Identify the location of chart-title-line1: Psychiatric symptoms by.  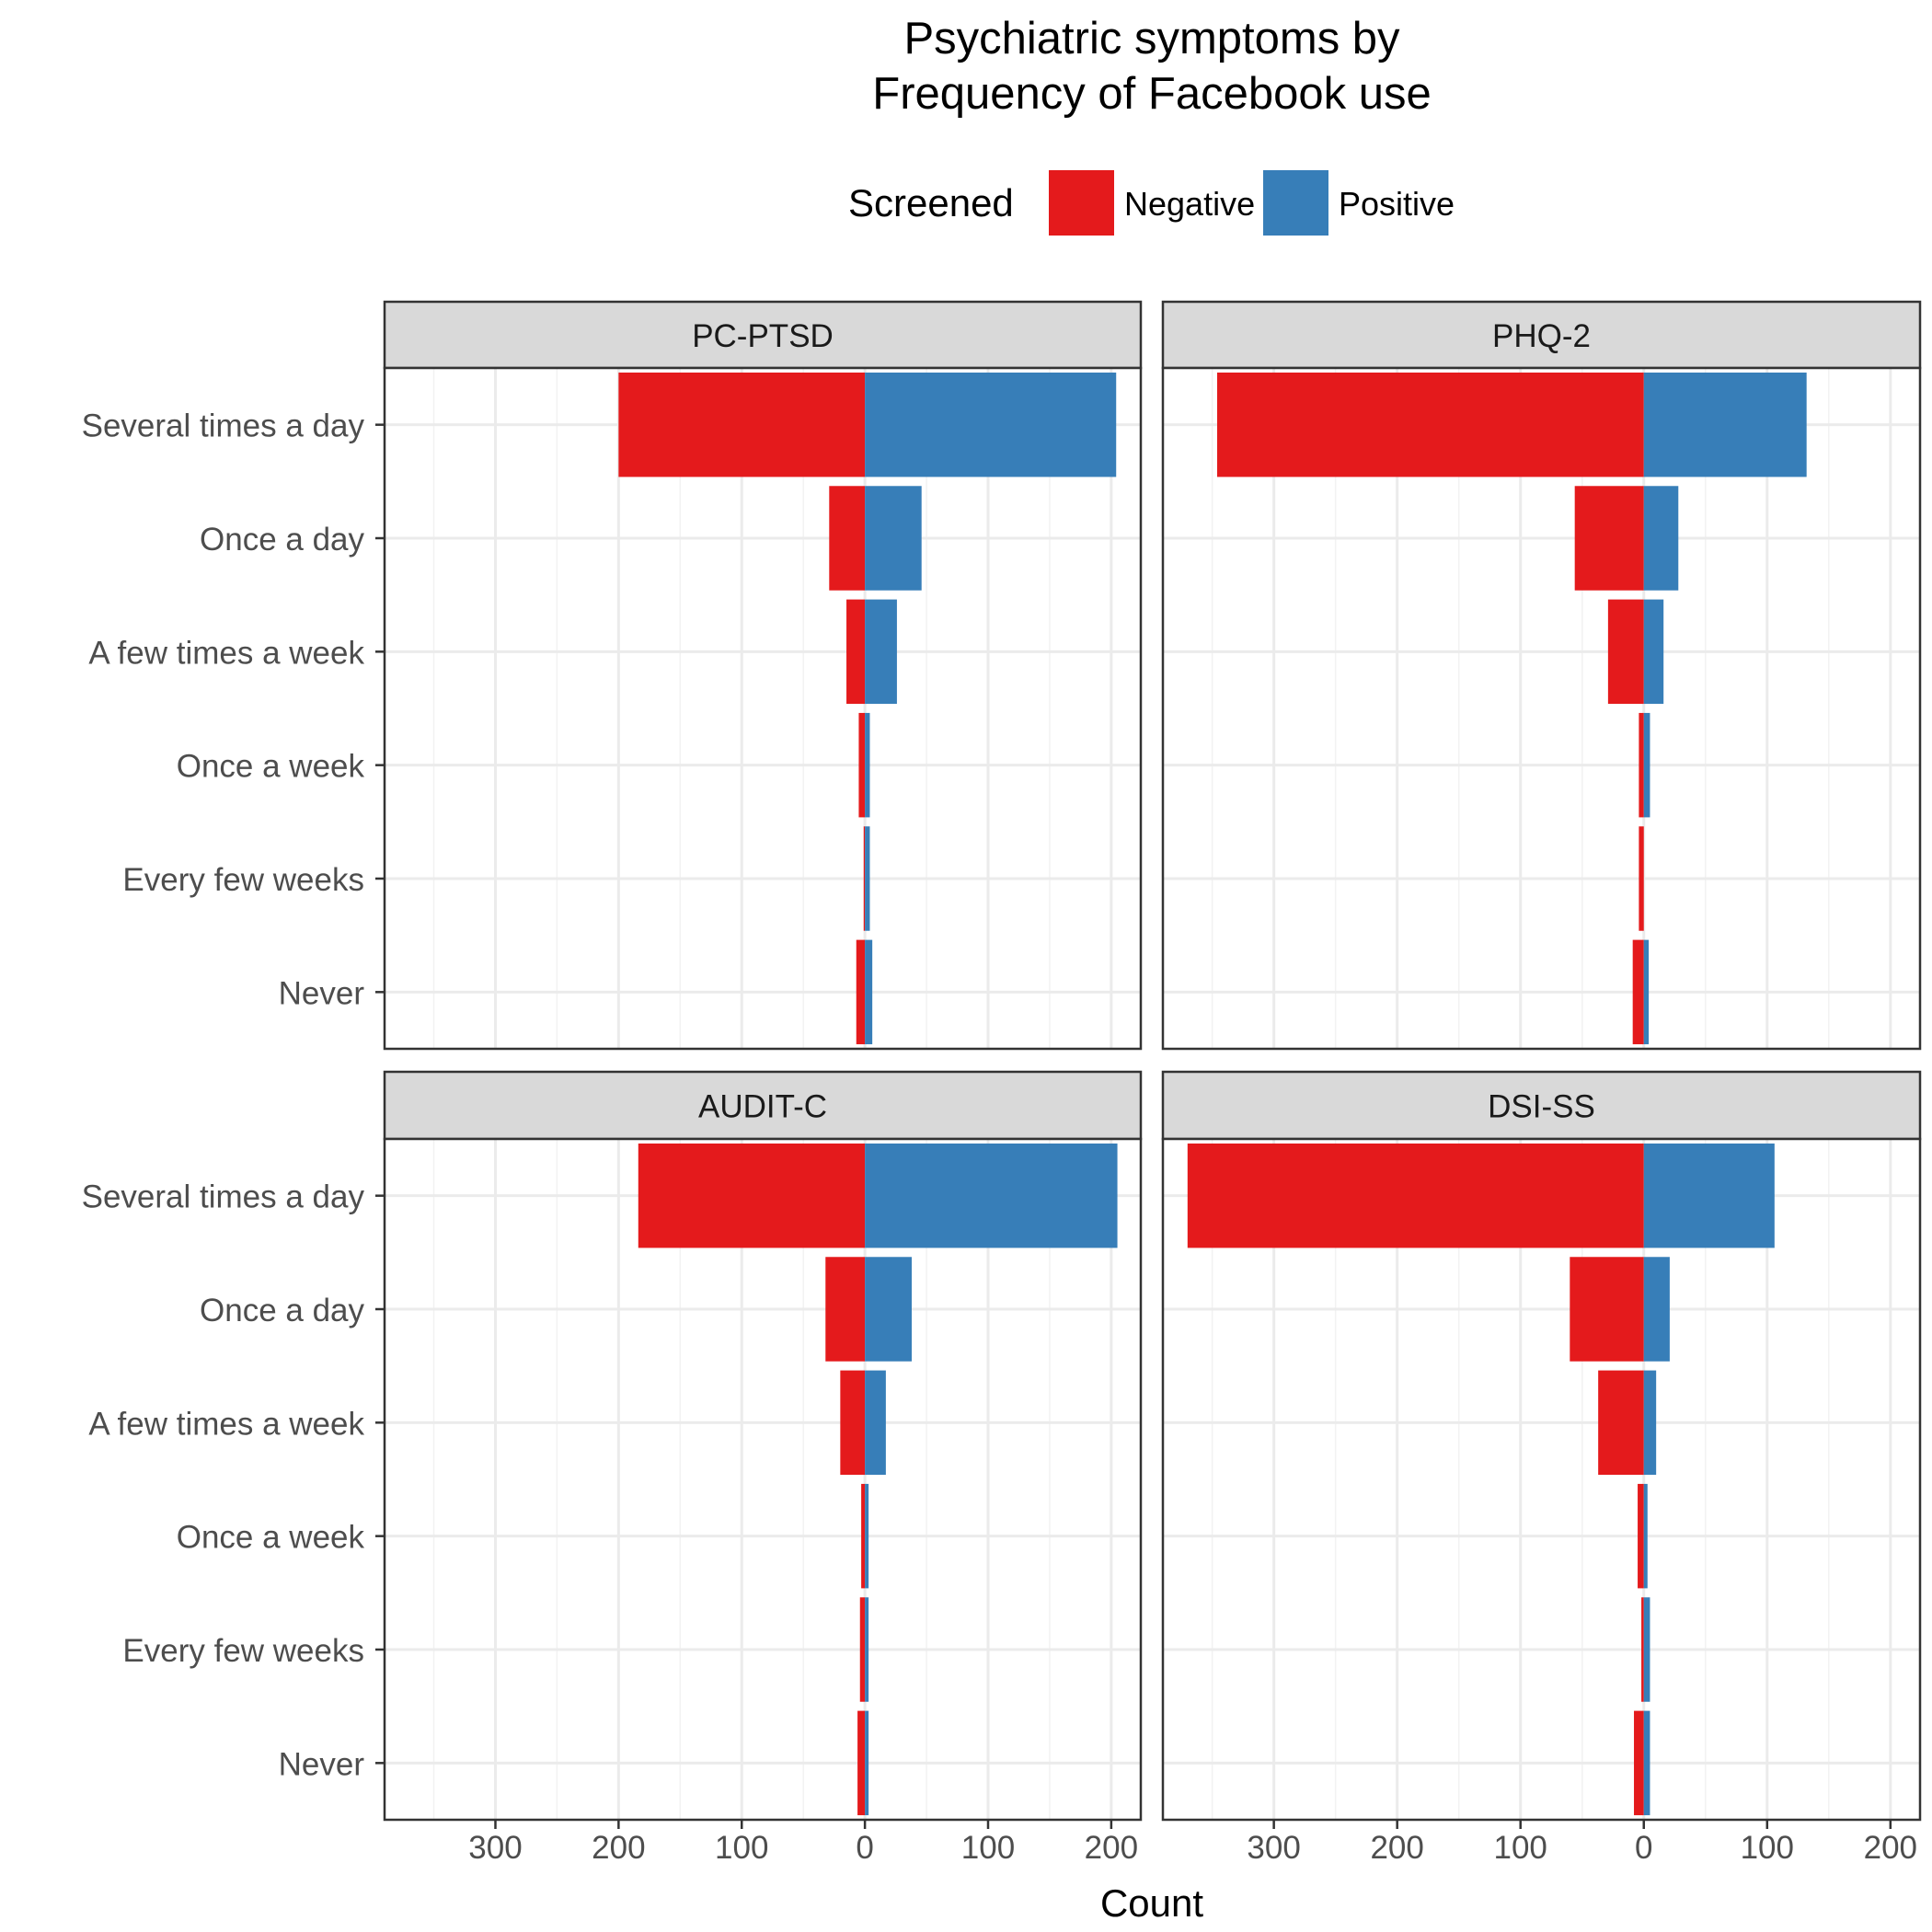
(1151, 38).